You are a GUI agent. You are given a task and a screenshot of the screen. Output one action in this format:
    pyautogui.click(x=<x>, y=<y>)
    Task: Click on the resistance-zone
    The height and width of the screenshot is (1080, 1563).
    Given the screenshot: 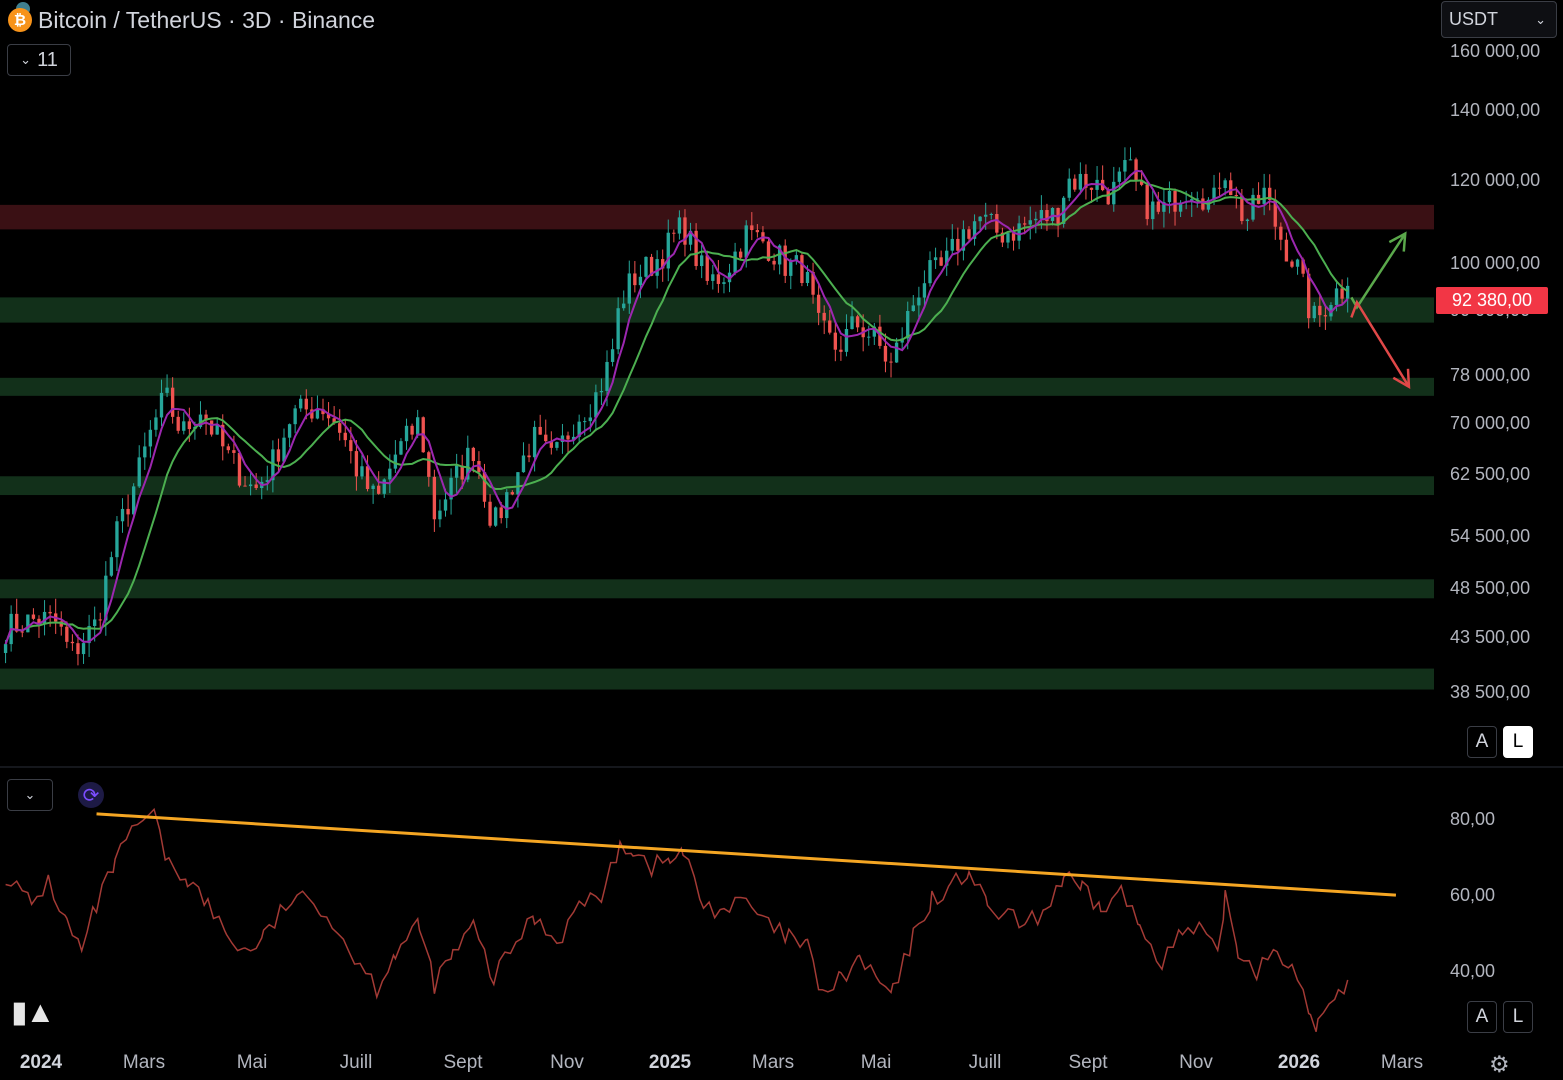 What is the action you would take?
    pyautogui.click(x=717, y=217)
    